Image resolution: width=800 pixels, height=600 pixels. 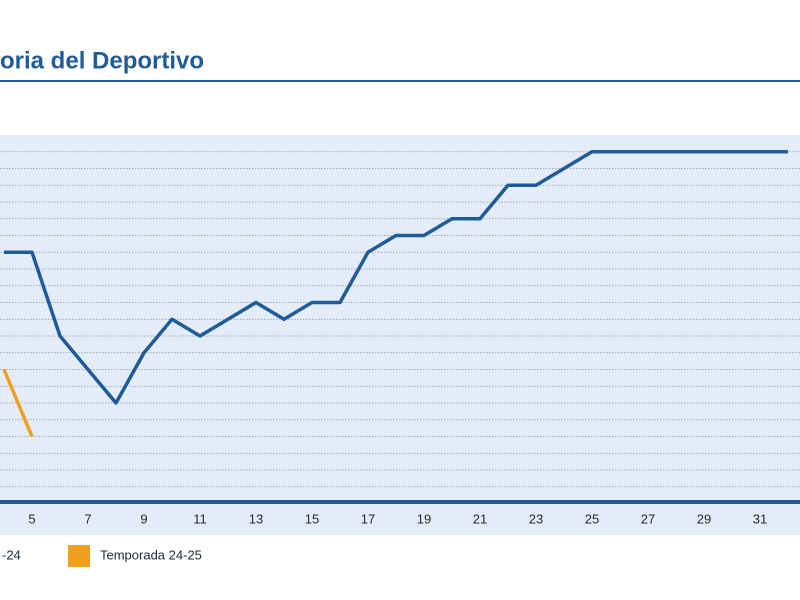 I want to click on x-tick-label: 15, so click(x=312, y=518).